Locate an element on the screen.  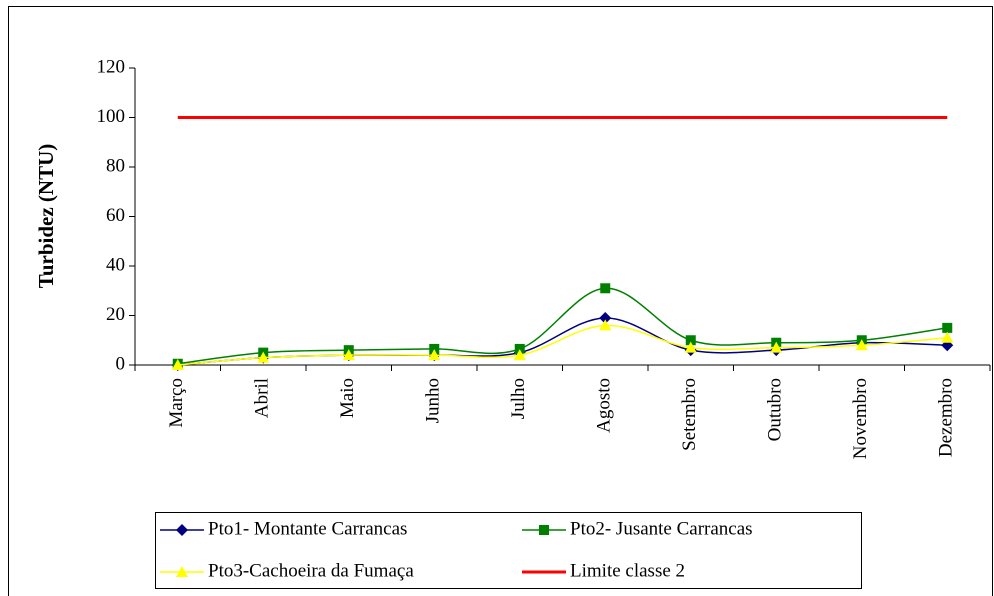
legend-label: Pto1- Montante Carrancas is located at coordinates (307, 528).